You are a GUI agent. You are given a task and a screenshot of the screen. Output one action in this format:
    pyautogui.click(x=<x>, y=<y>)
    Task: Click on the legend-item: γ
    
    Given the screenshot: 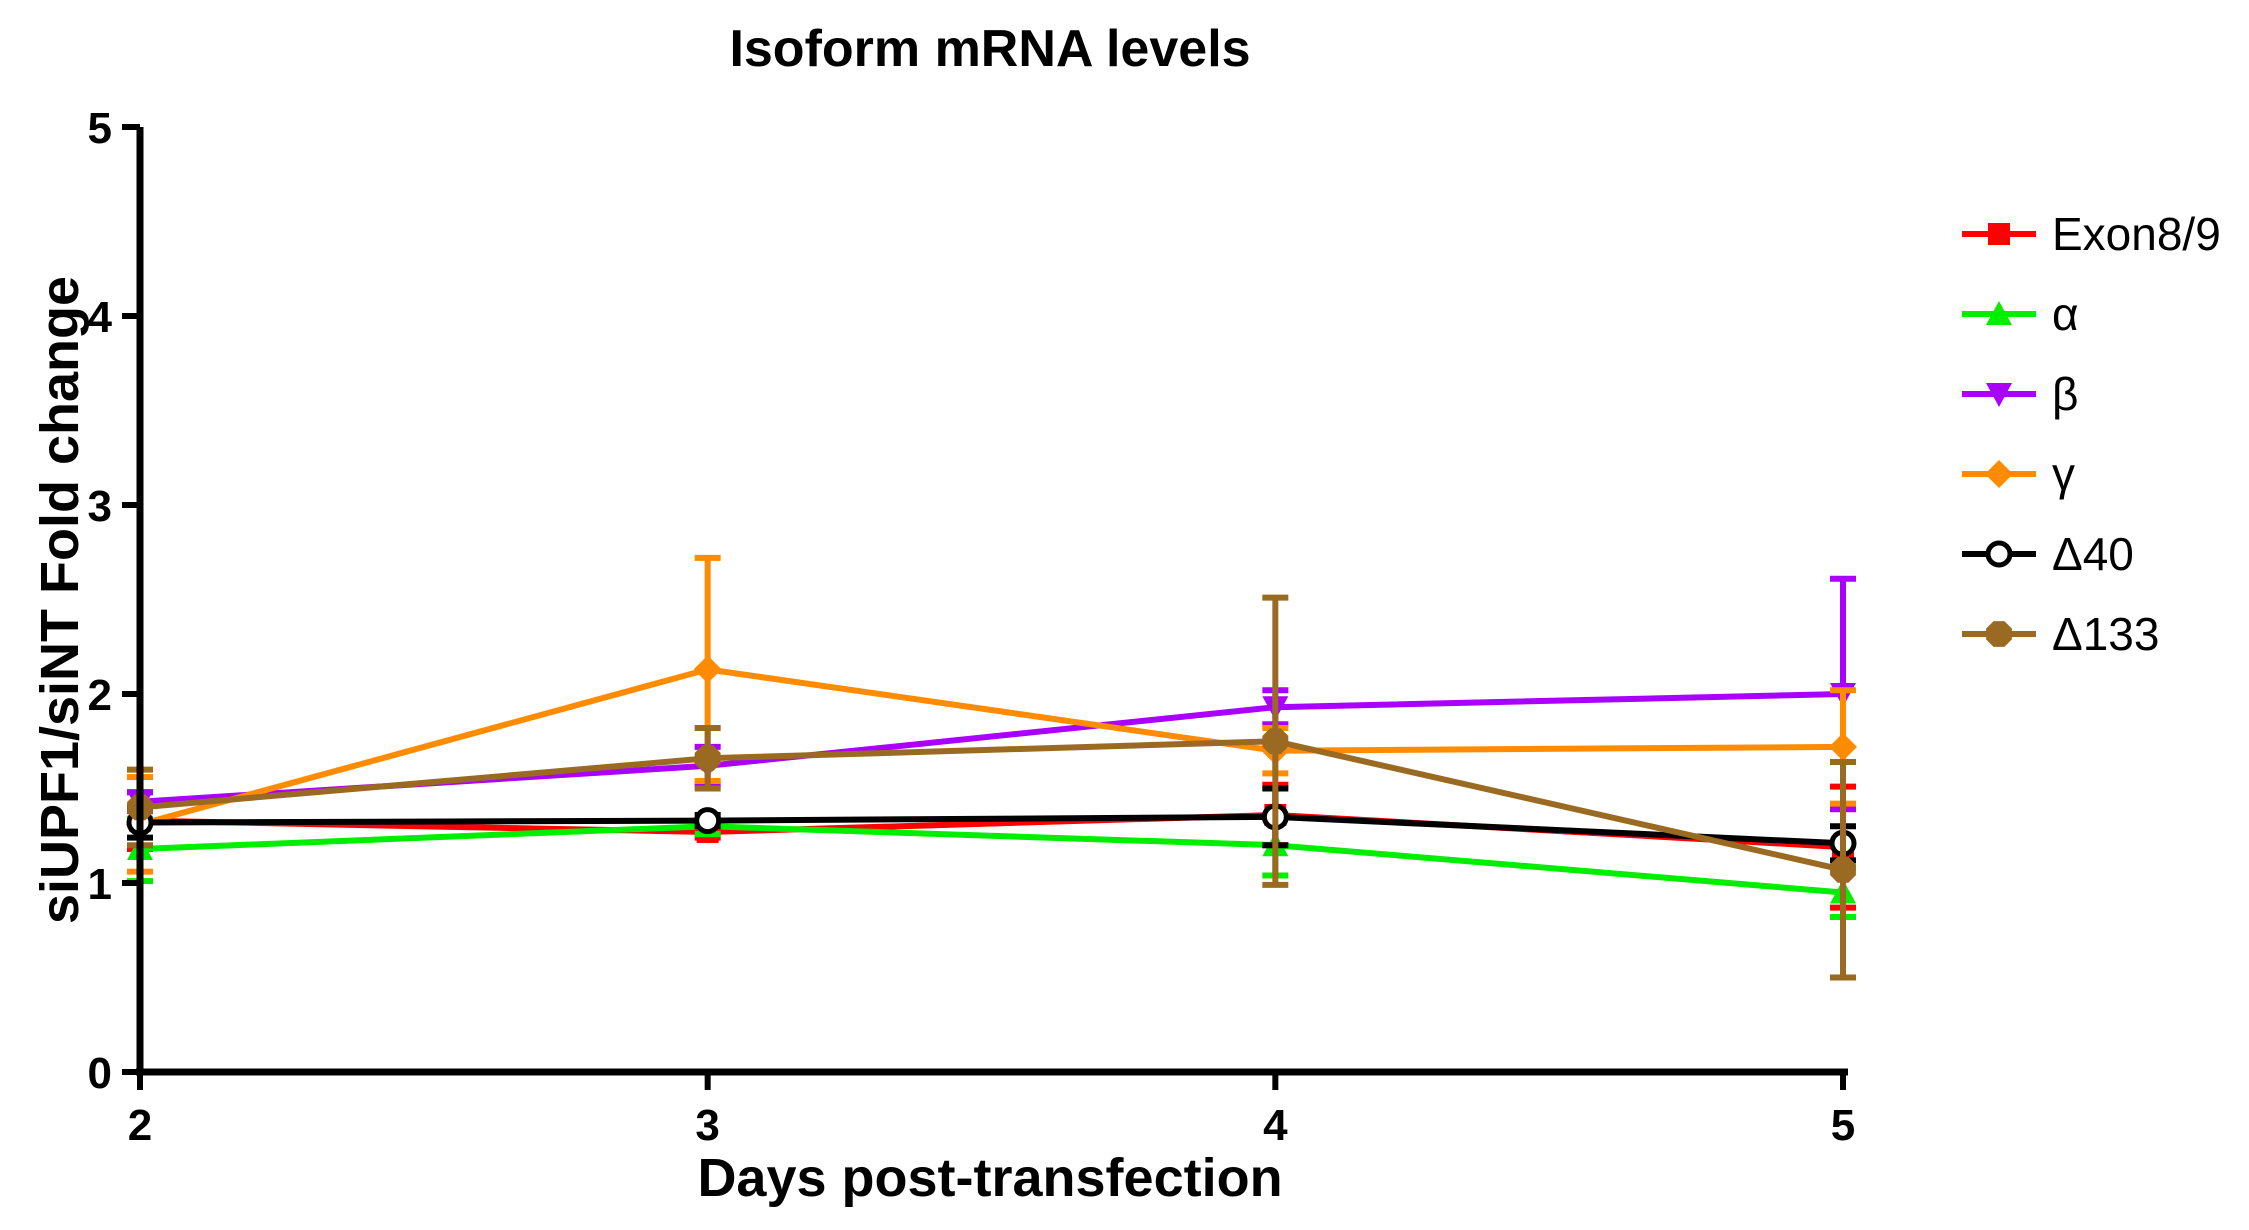 What is the action you would take?
    pyautogui.click(x=2018, y=474)
    